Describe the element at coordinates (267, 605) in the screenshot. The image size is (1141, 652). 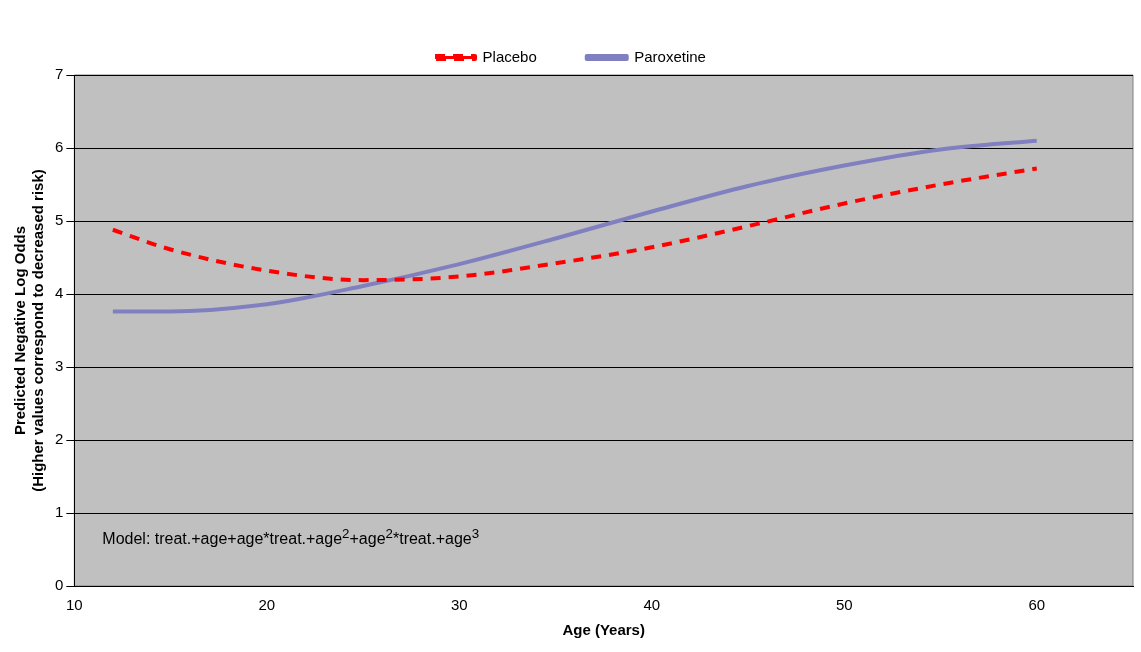
I see `x-tick-label: 20` at that location.